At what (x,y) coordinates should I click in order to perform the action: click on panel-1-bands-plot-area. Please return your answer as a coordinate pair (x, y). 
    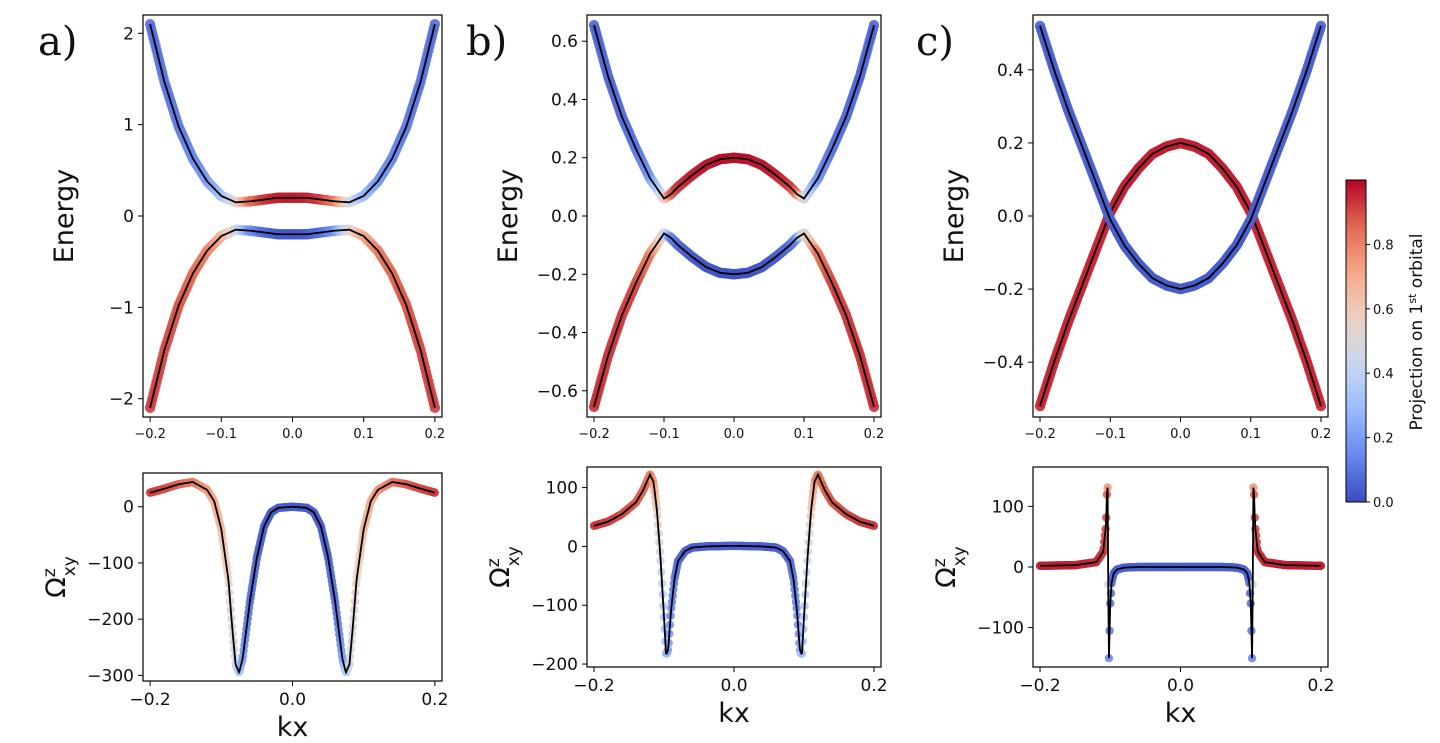
    Looking at the image, I should click on (292, 216).